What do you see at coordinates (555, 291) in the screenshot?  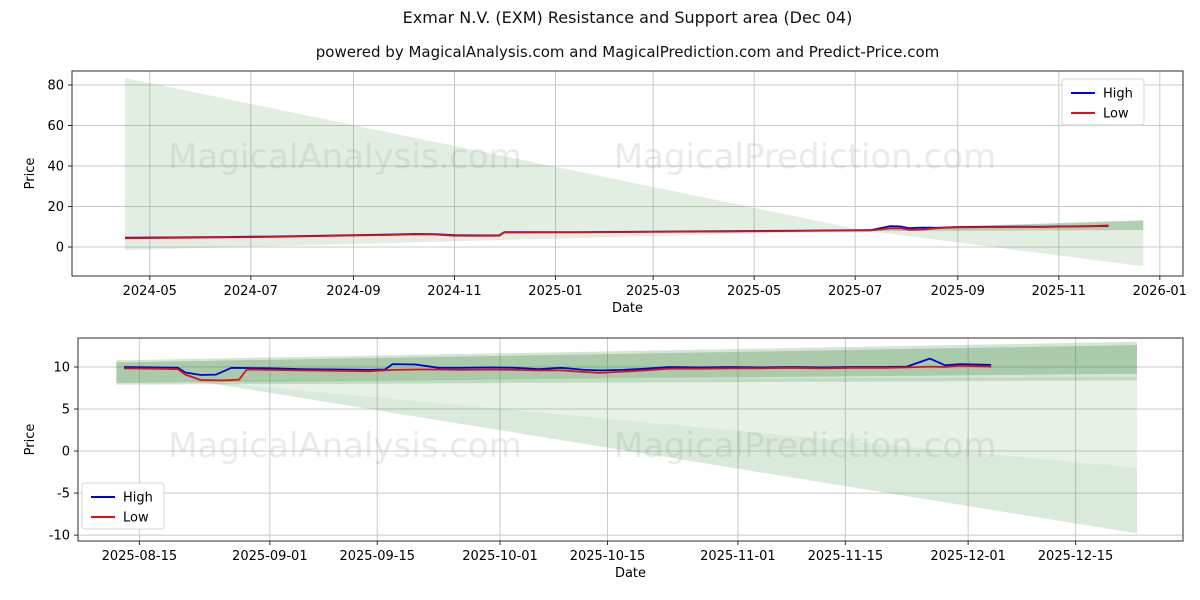 I see `x-tick-label: 2025-01` at bounding box center [555, 291].